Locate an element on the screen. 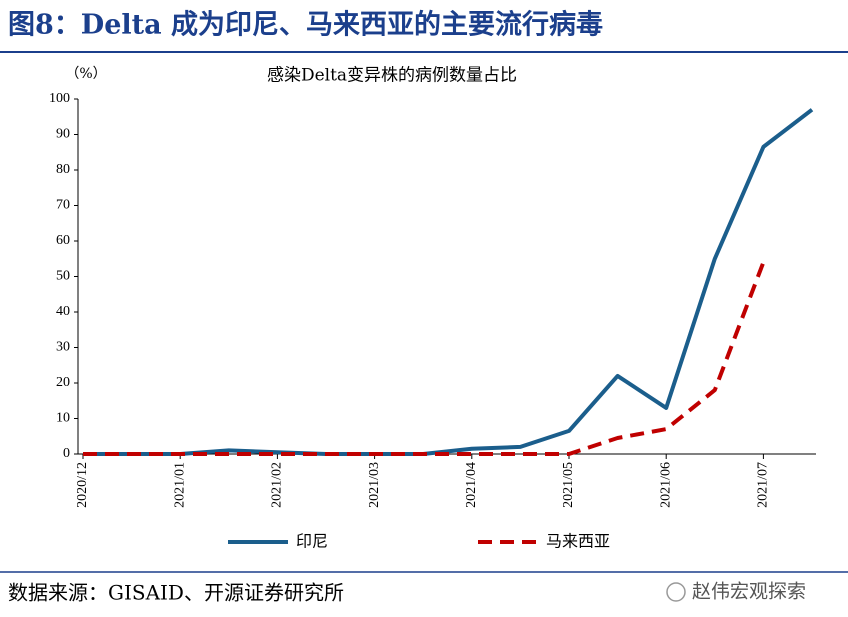  figure-title: 图8：Delta 成为印尼、马来西亚的主要流行病毒 is located at coordinates (305, 25).